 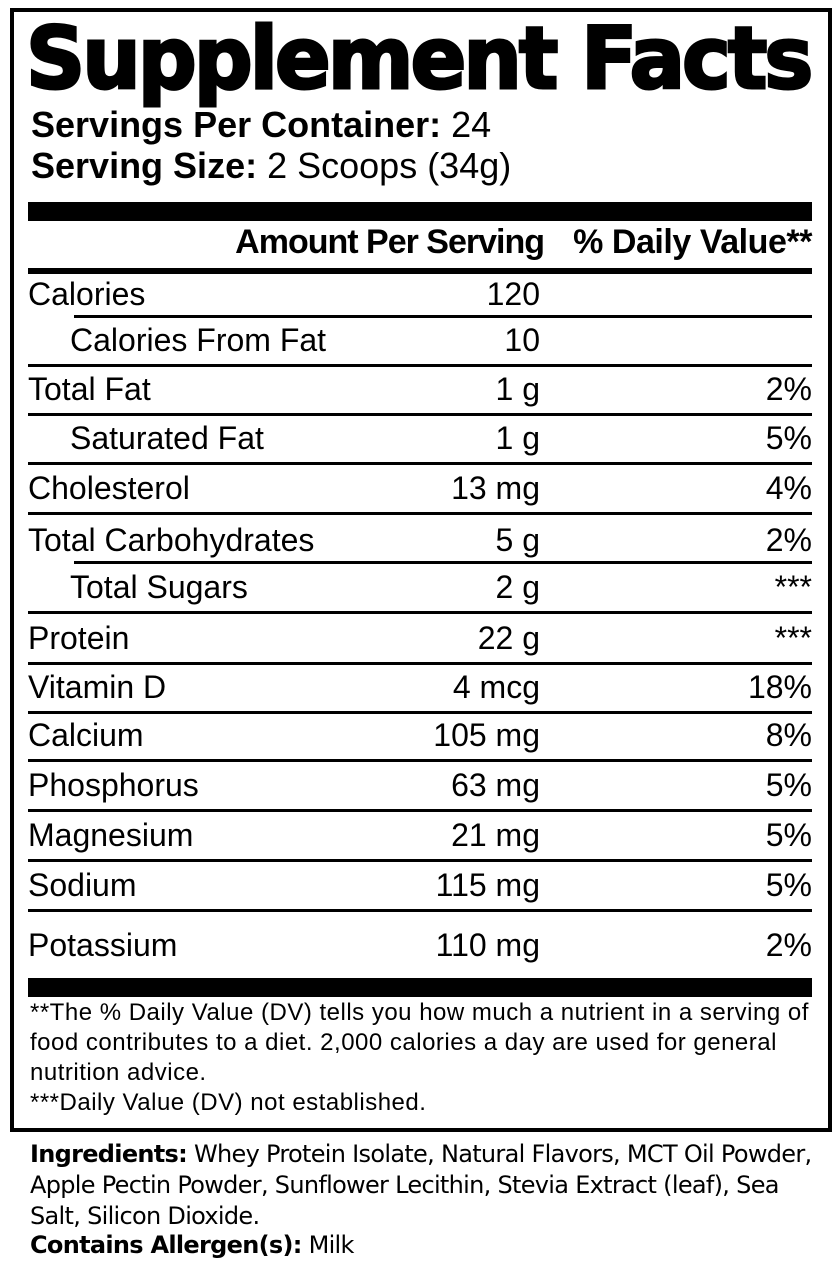 I want to click on table-header-row: Amount Per Serving % Daily Value**, so click(x=420, y=247).